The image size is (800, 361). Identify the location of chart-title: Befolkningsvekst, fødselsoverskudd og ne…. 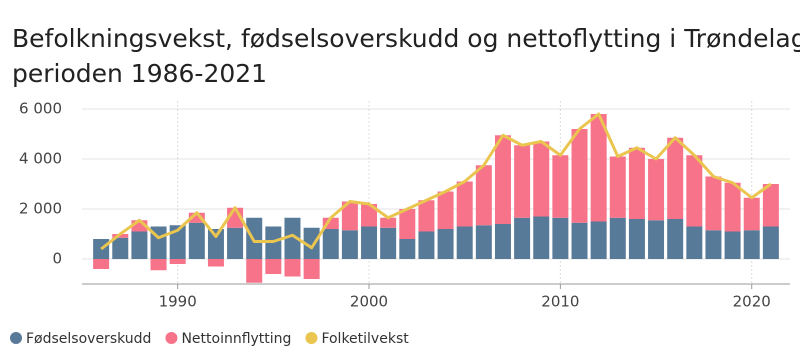
(406, 38).